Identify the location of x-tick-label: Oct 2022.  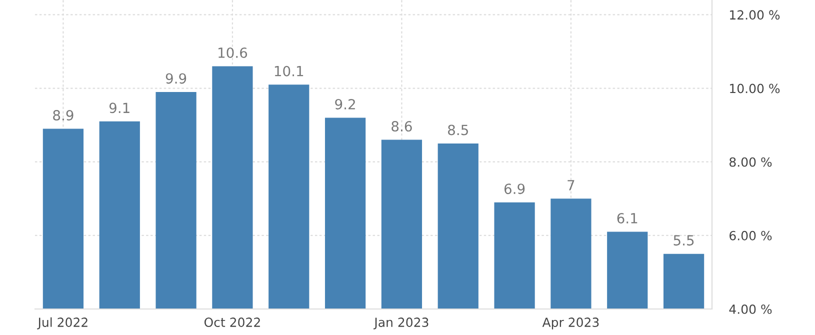
(232, 323).